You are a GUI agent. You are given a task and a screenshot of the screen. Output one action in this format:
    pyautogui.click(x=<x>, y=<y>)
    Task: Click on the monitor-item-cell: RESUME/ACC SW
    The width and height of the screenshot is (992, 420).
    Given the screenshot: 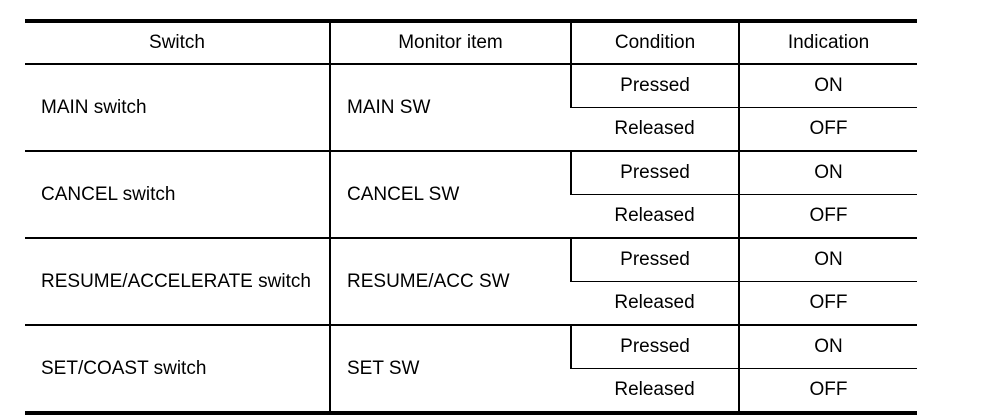 What is the action you would take?
    pyautogui.click(x=450, y=281)
    